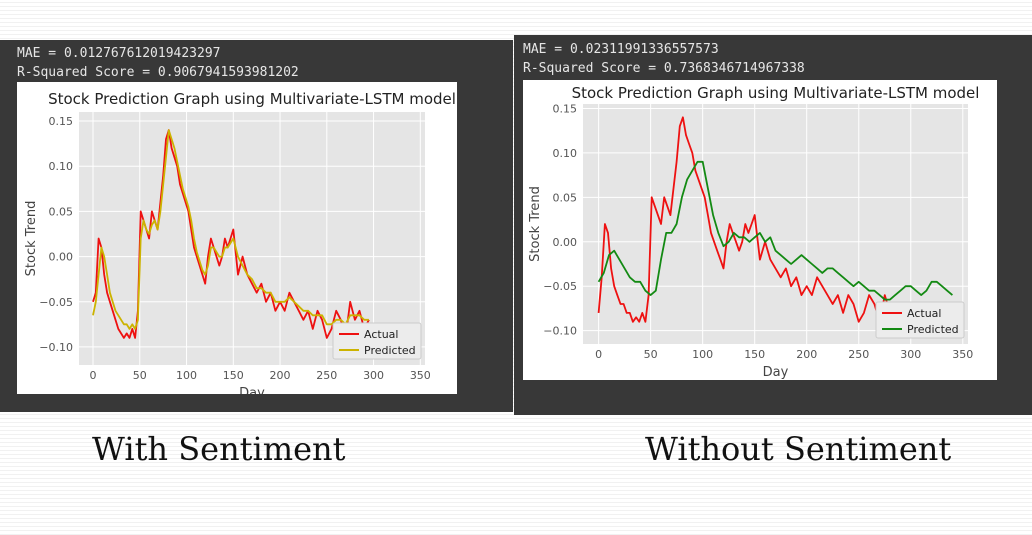  Describe the element at coordinates (219, 449) in the screenshot. I see `caption-with-sentiment: With Sentiment` at that location.